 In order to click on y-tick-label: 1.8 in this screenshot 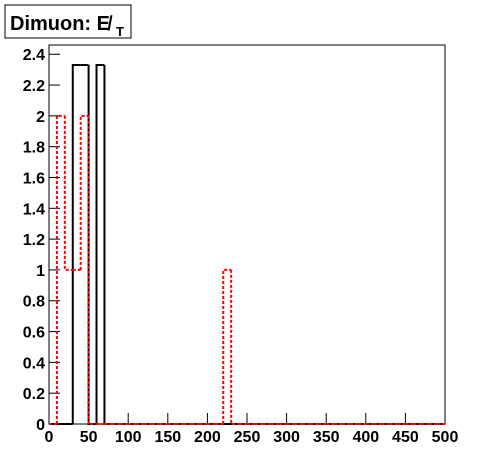, I will do `click(34, 148)`.